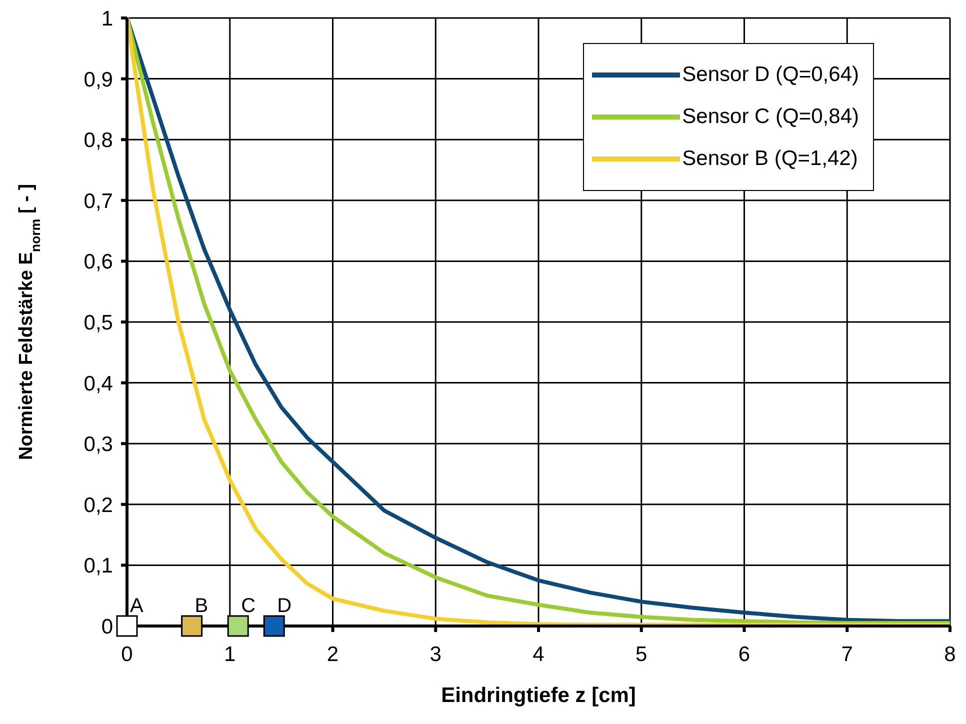  I want to click on x-tick-label: 6, so click(744, 654).